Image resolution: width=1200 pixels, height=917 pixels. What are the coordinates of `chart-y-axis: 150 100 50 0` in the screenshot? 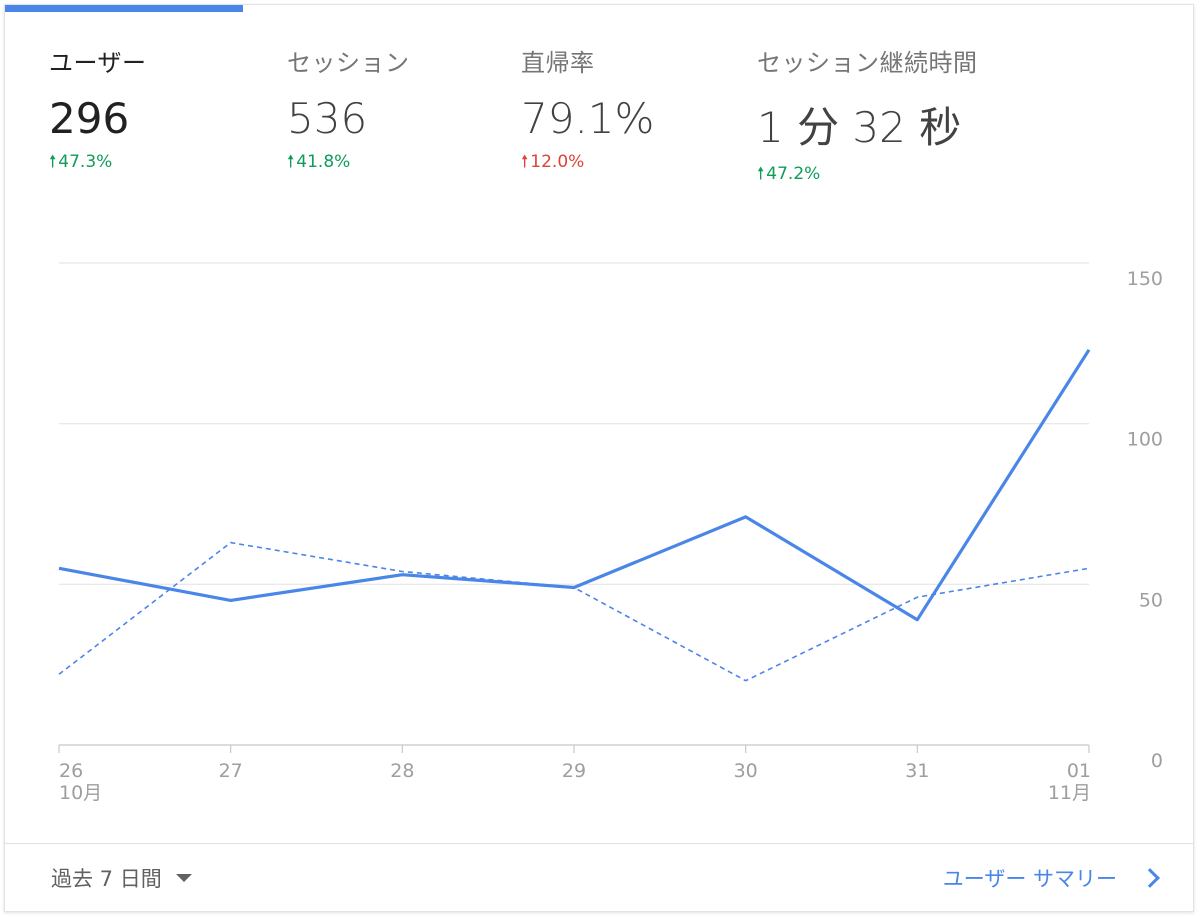 It's located at (1145, 520).